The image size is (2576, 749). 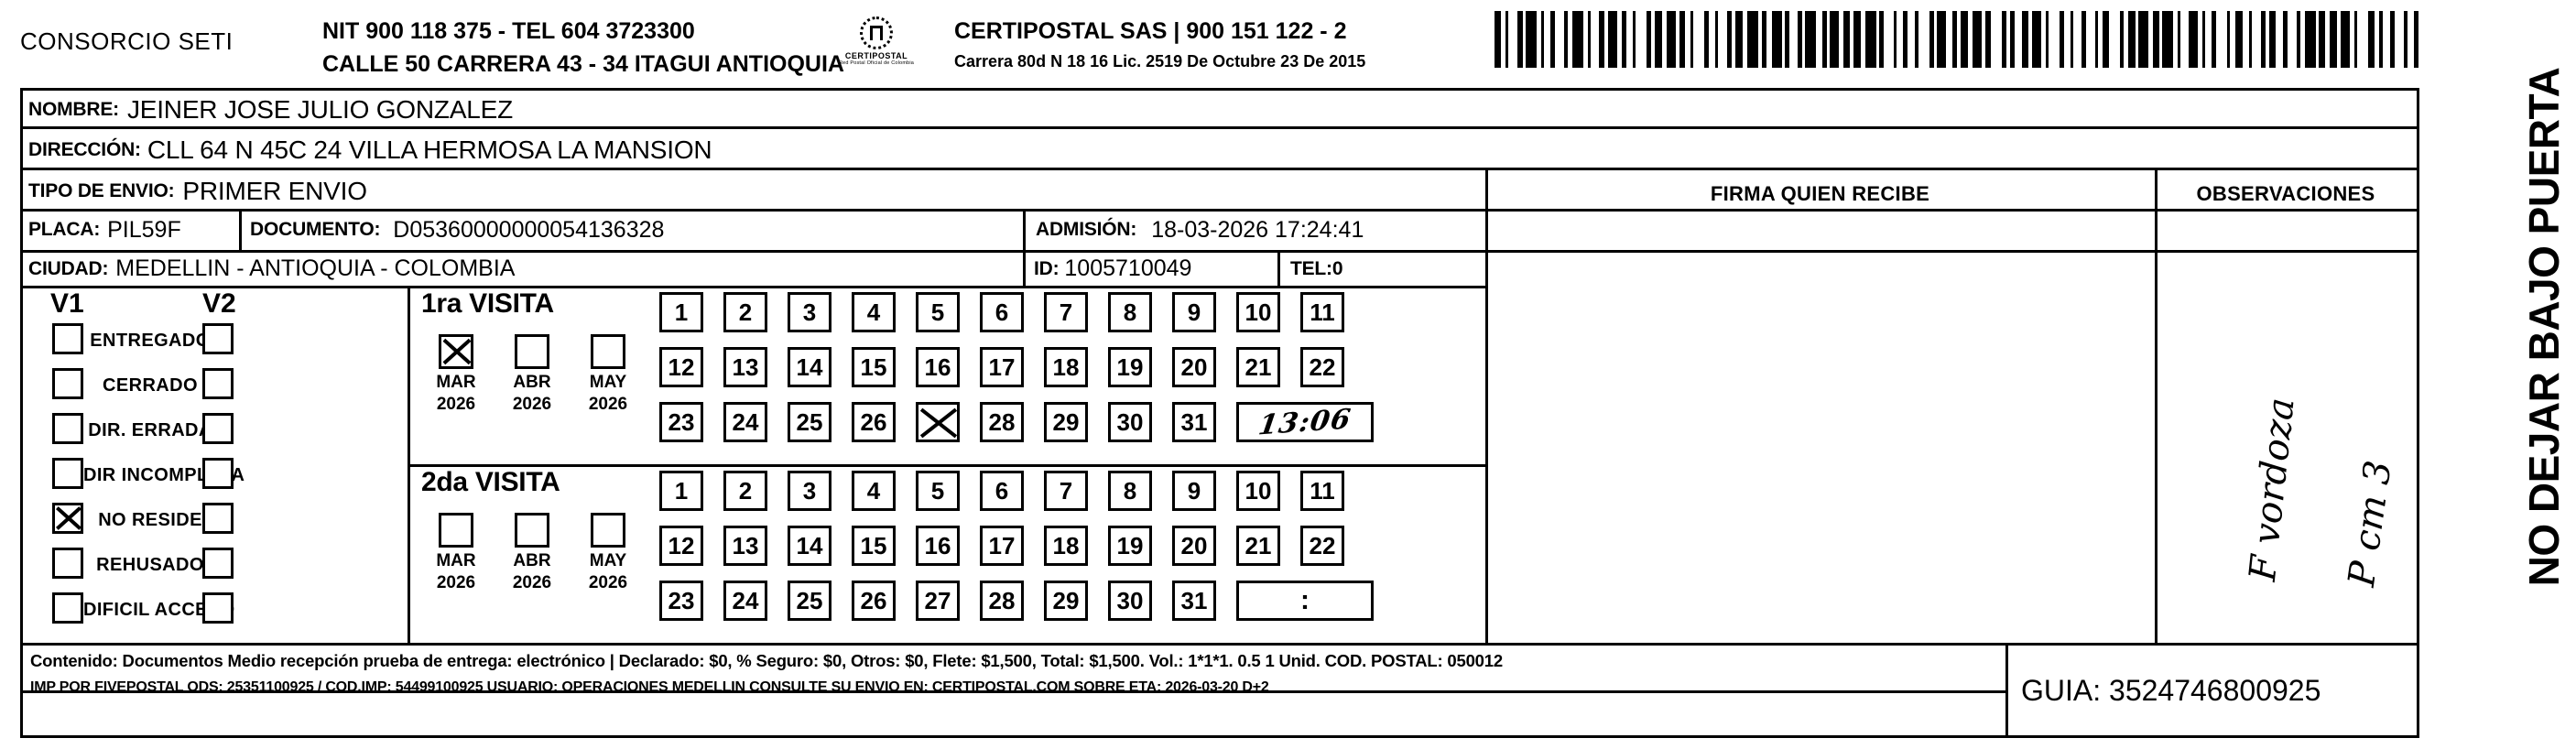 What do you see at coordinates (67, 474) in the screenshot?
I see `status-checkbox-v1-dir-incompleta` at bounding box center [67, 474].